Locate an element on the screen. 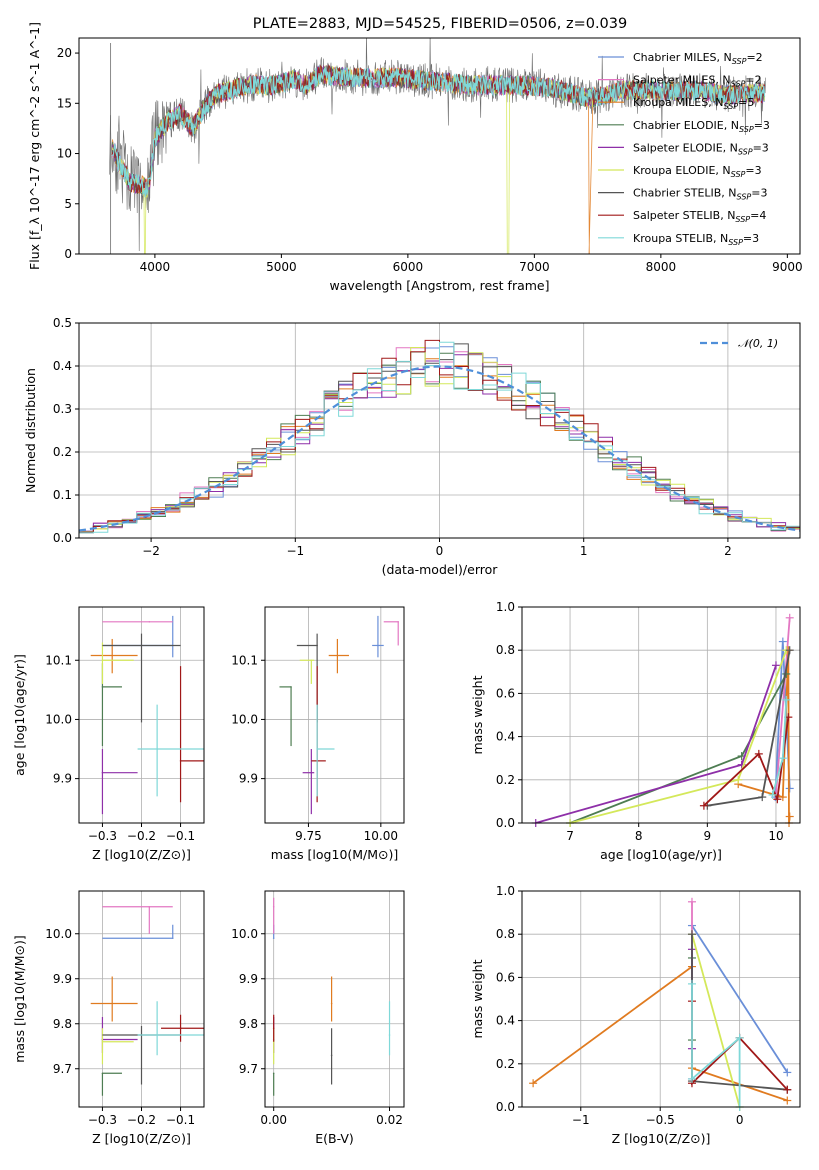 This screenshot has height=1170, width=819. legend-entry: Chabrier ELODIE, NSSP=3 is located at coordinates (701, 126).